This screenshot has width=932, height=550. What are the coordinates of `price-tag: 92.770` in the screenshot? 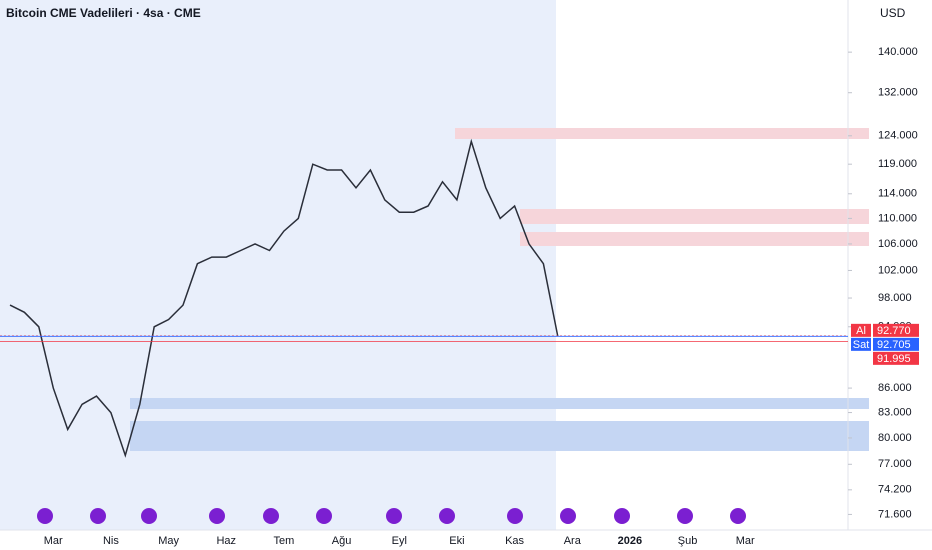 It's located at (894, 331).